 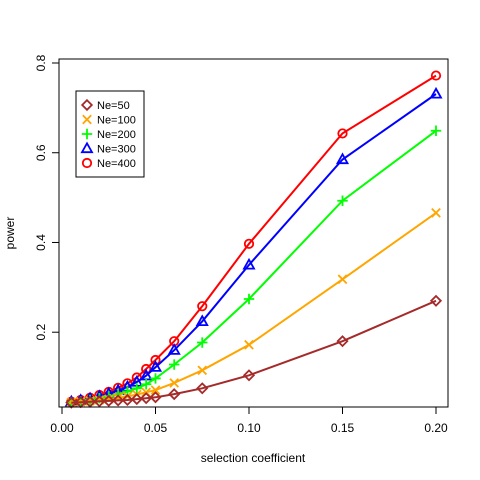 I want to click on x-tick-label: 0.10, so click(x=249, y=428).